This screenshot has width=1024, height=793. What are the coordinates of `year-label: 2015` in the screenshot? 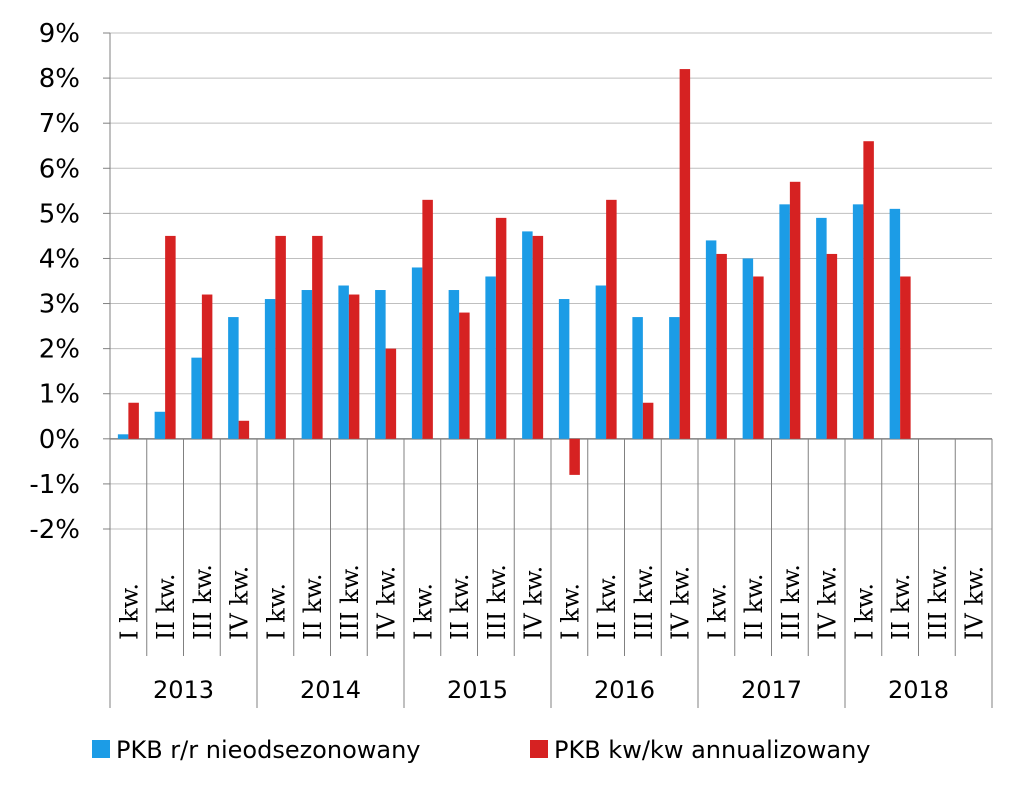 It's located at (477, 690).